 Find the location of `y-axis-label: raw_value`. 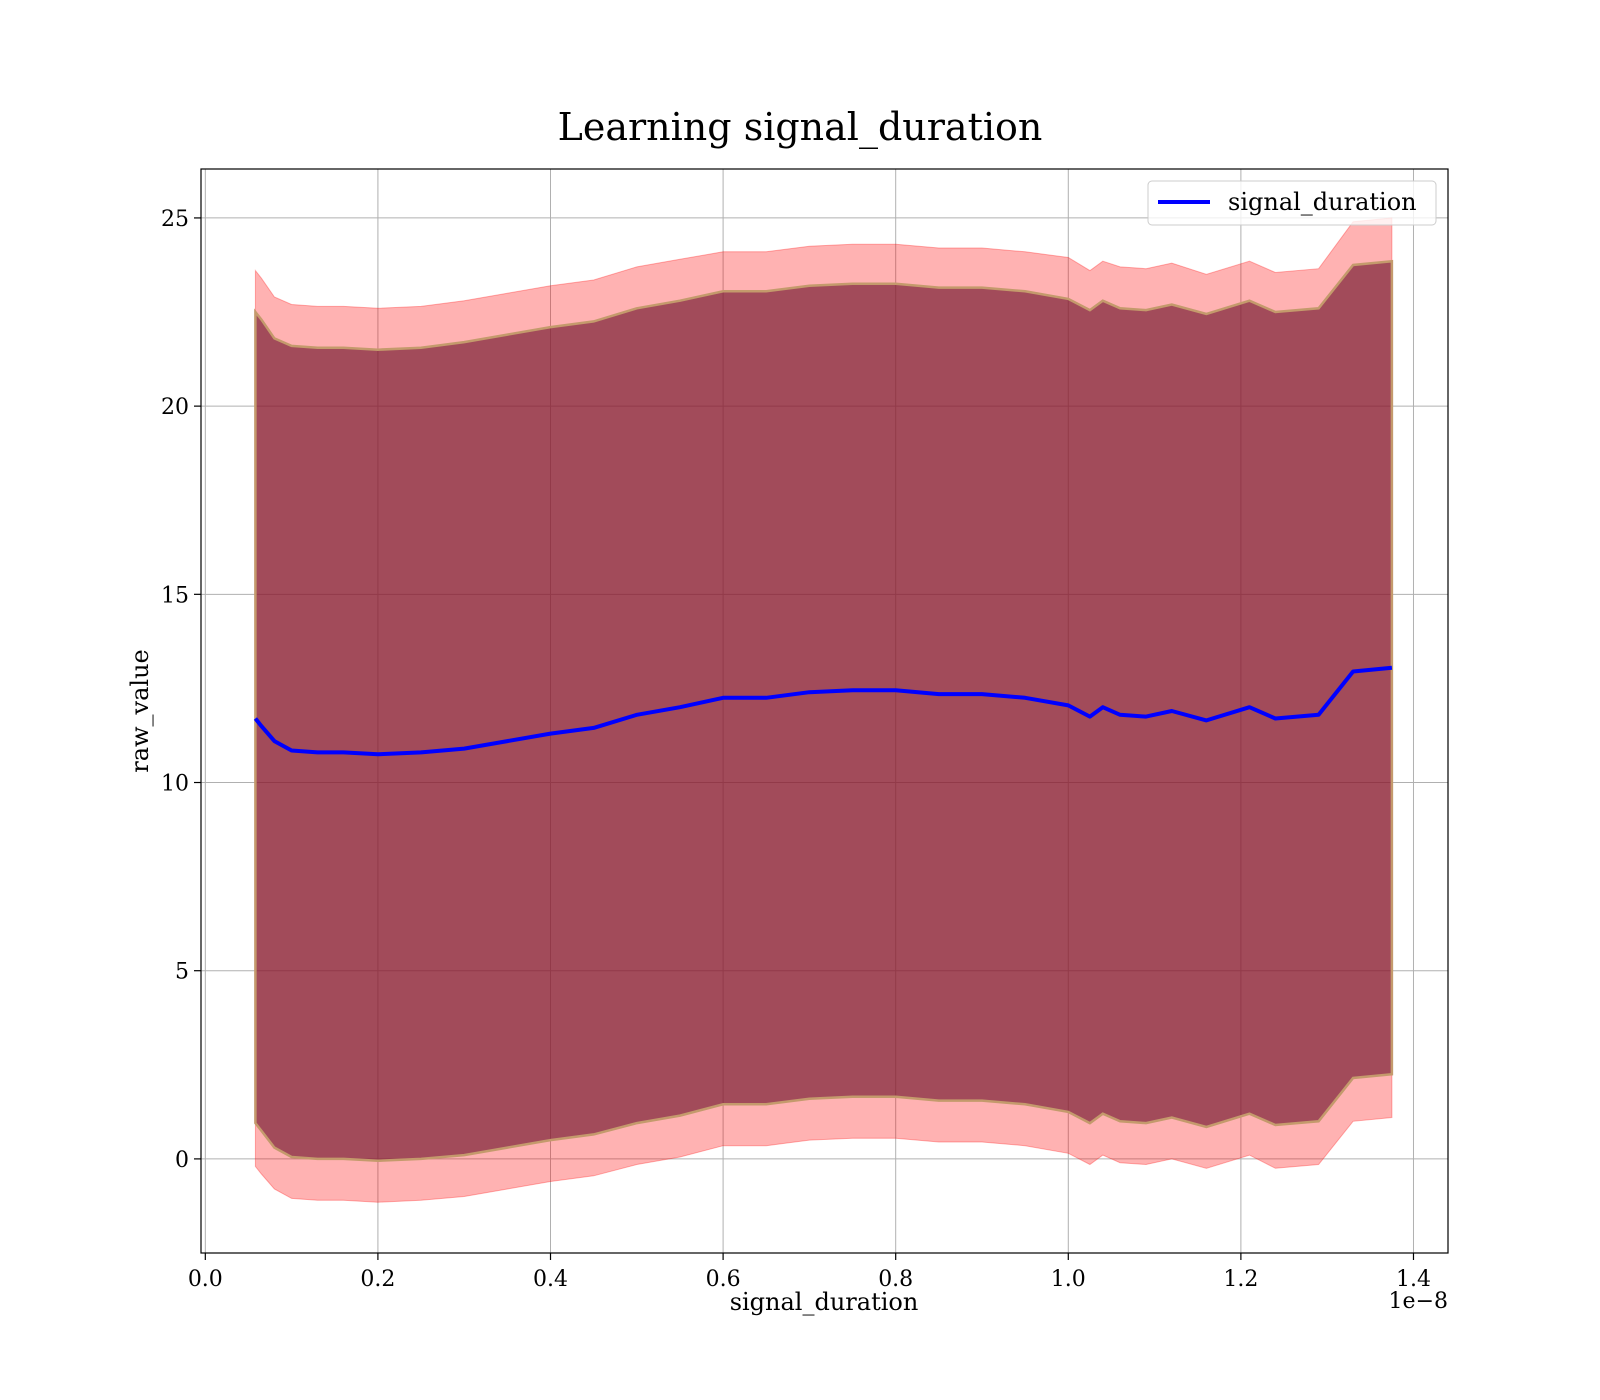

y-axis-label: raw_value is located at coordinates (140, 711).